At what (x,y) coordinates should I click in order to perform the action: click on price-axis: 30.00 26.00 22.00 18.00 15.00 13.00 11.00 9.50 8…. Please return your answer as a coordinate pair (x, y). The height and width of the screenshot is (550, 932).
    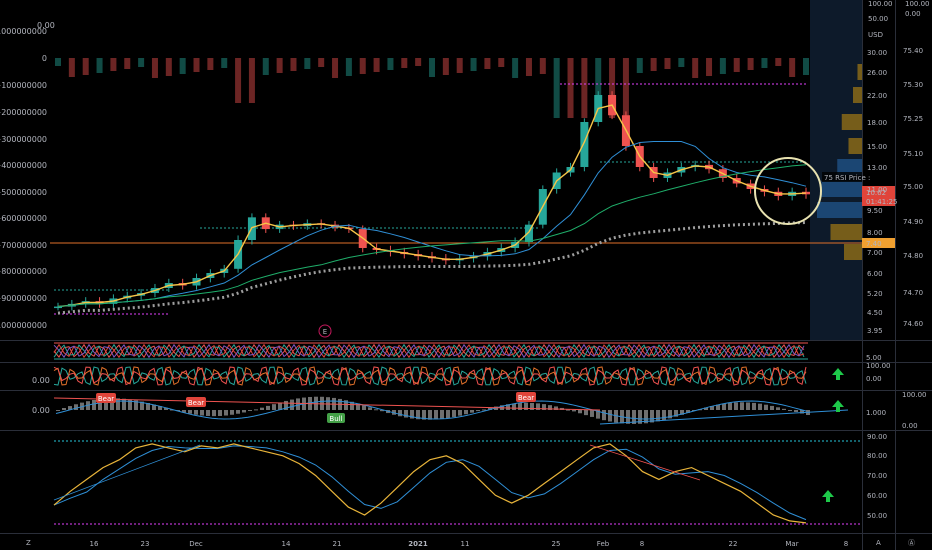
    Looking at the image, I should click on (877, 192).